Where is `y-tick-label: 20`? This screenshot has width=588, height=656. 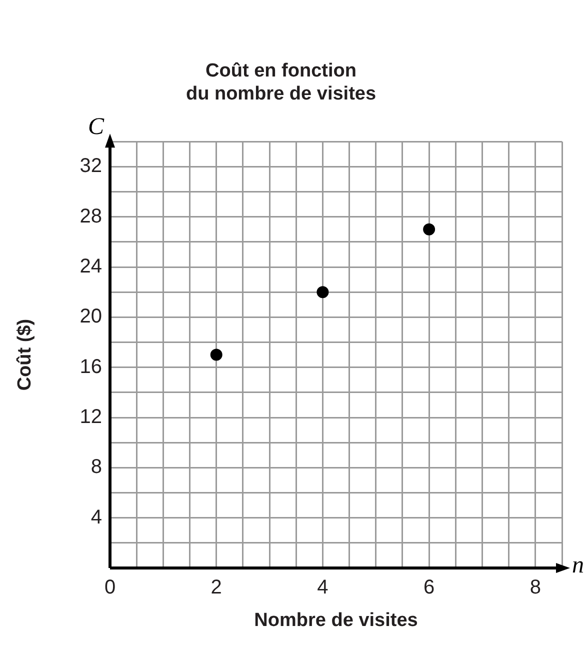
y-tick-label: 20 is located at coordinates (91, 317).